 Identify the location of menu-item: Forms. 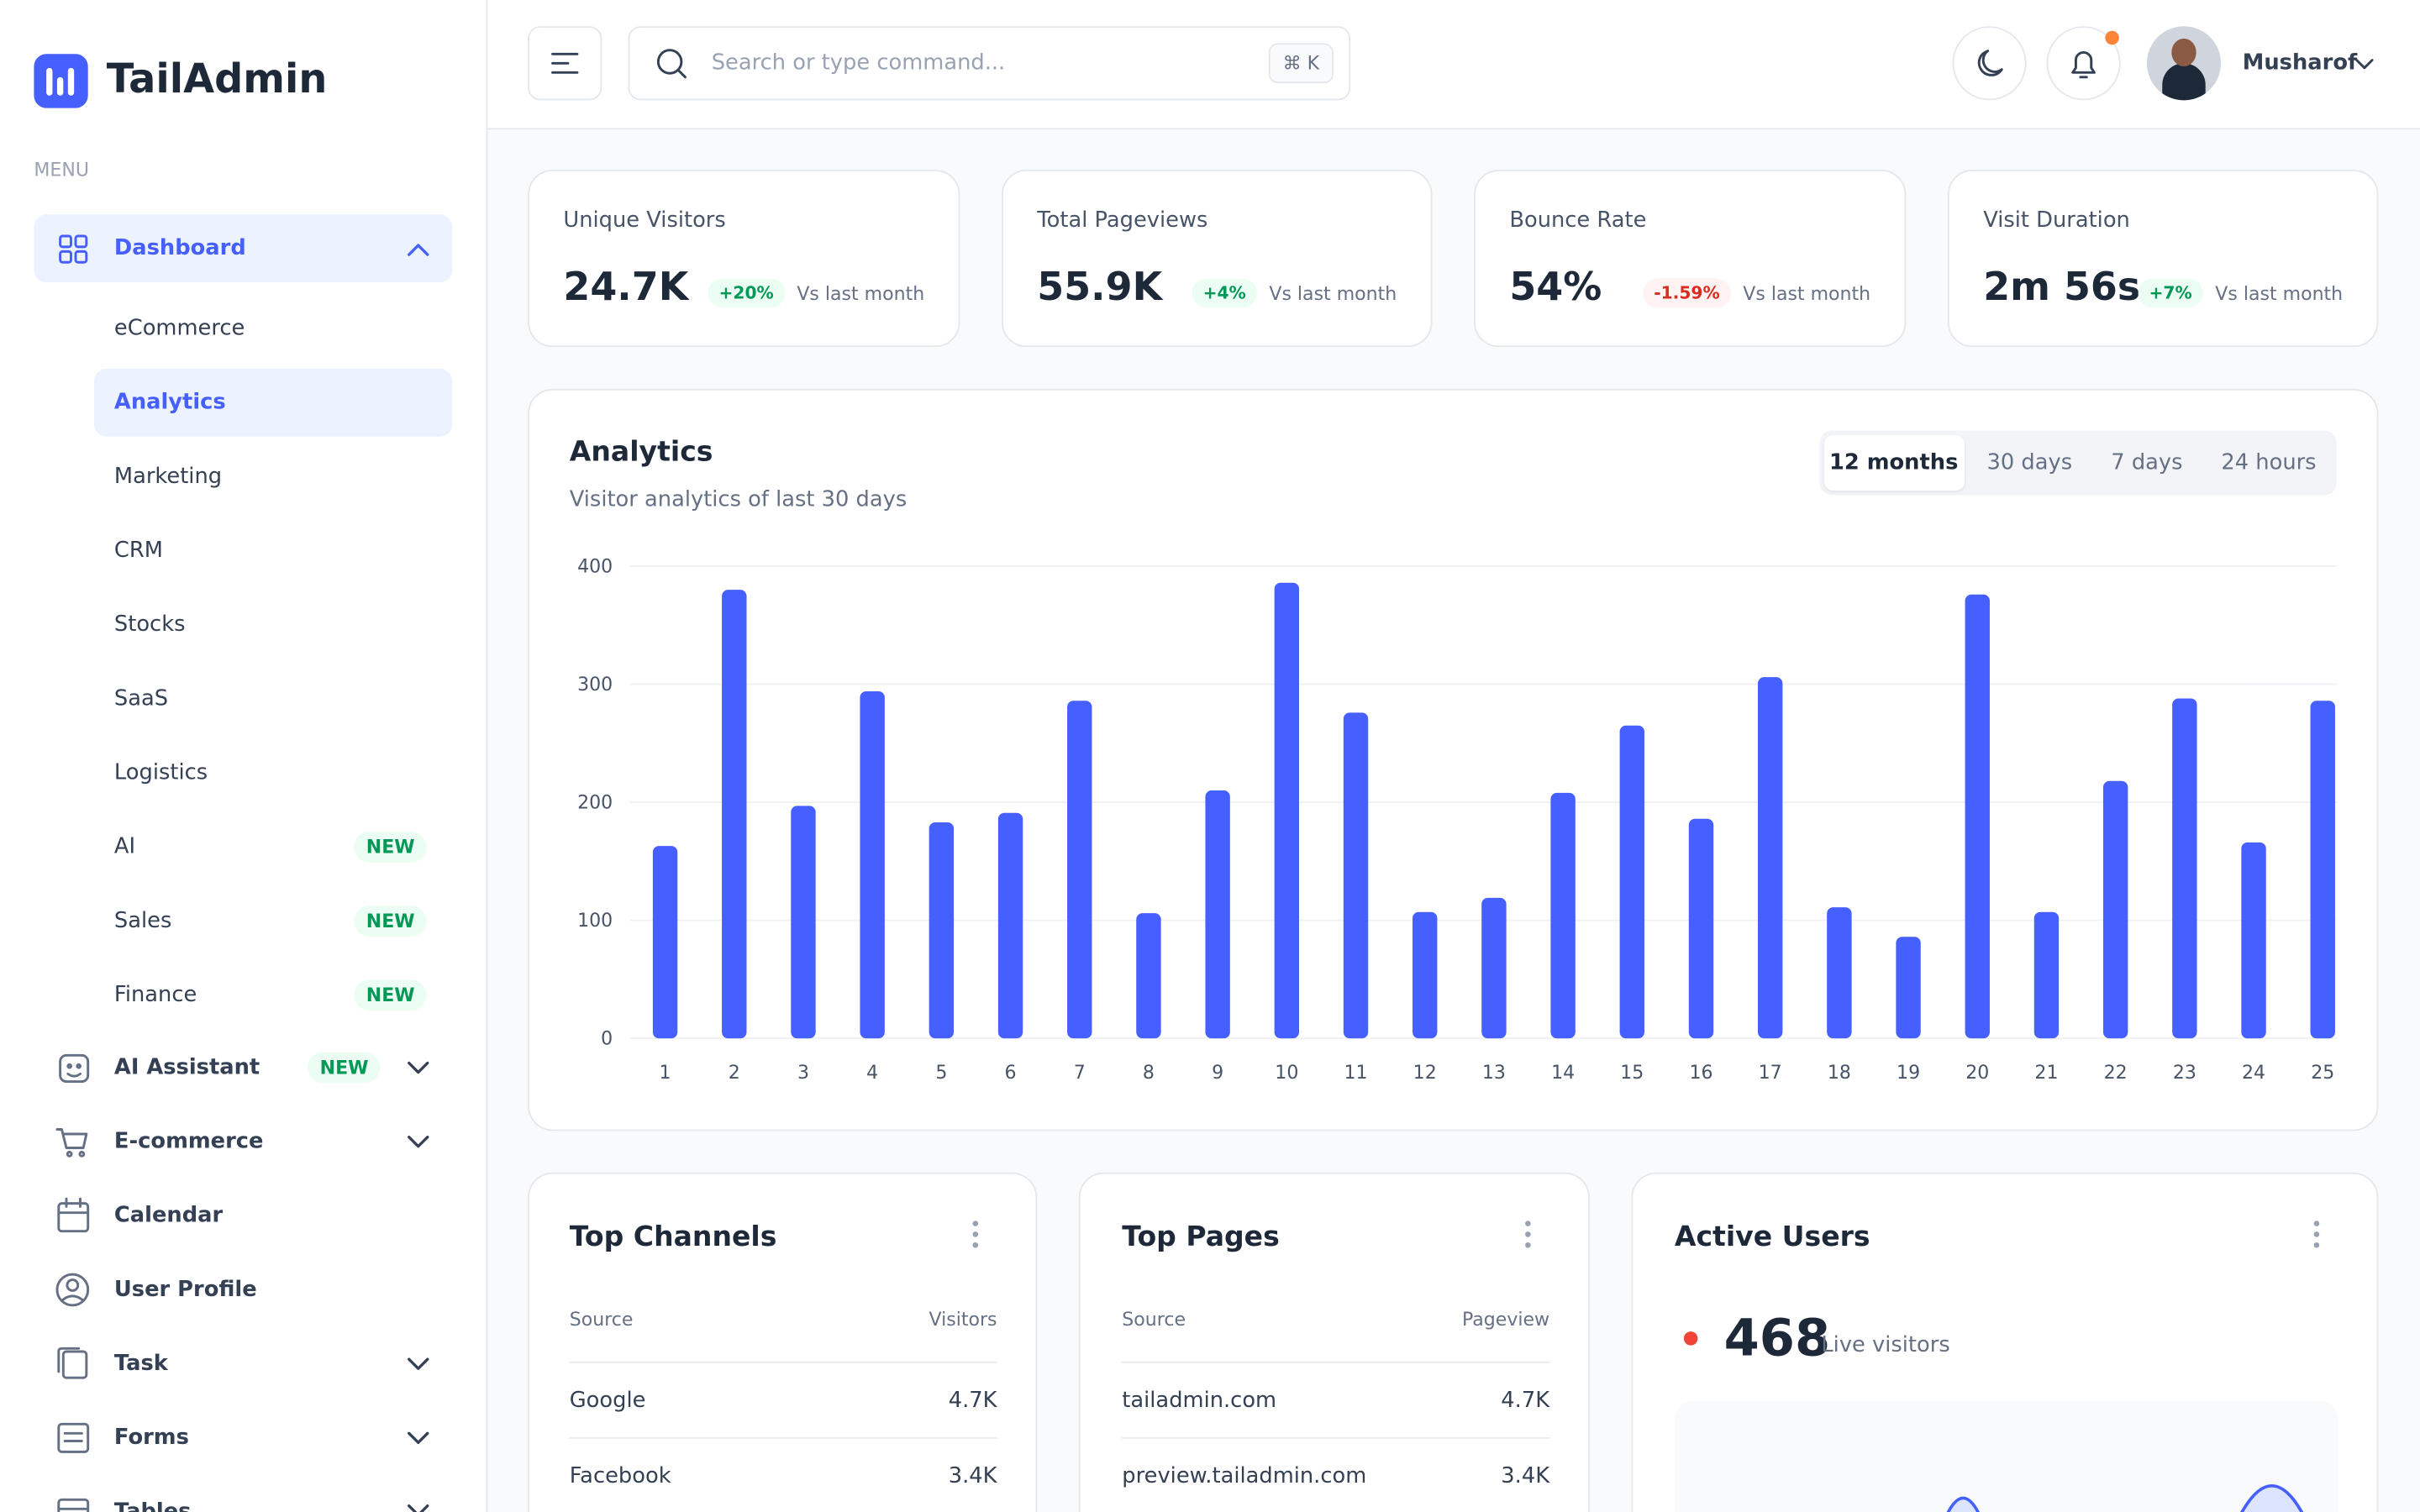
(151, 1438).